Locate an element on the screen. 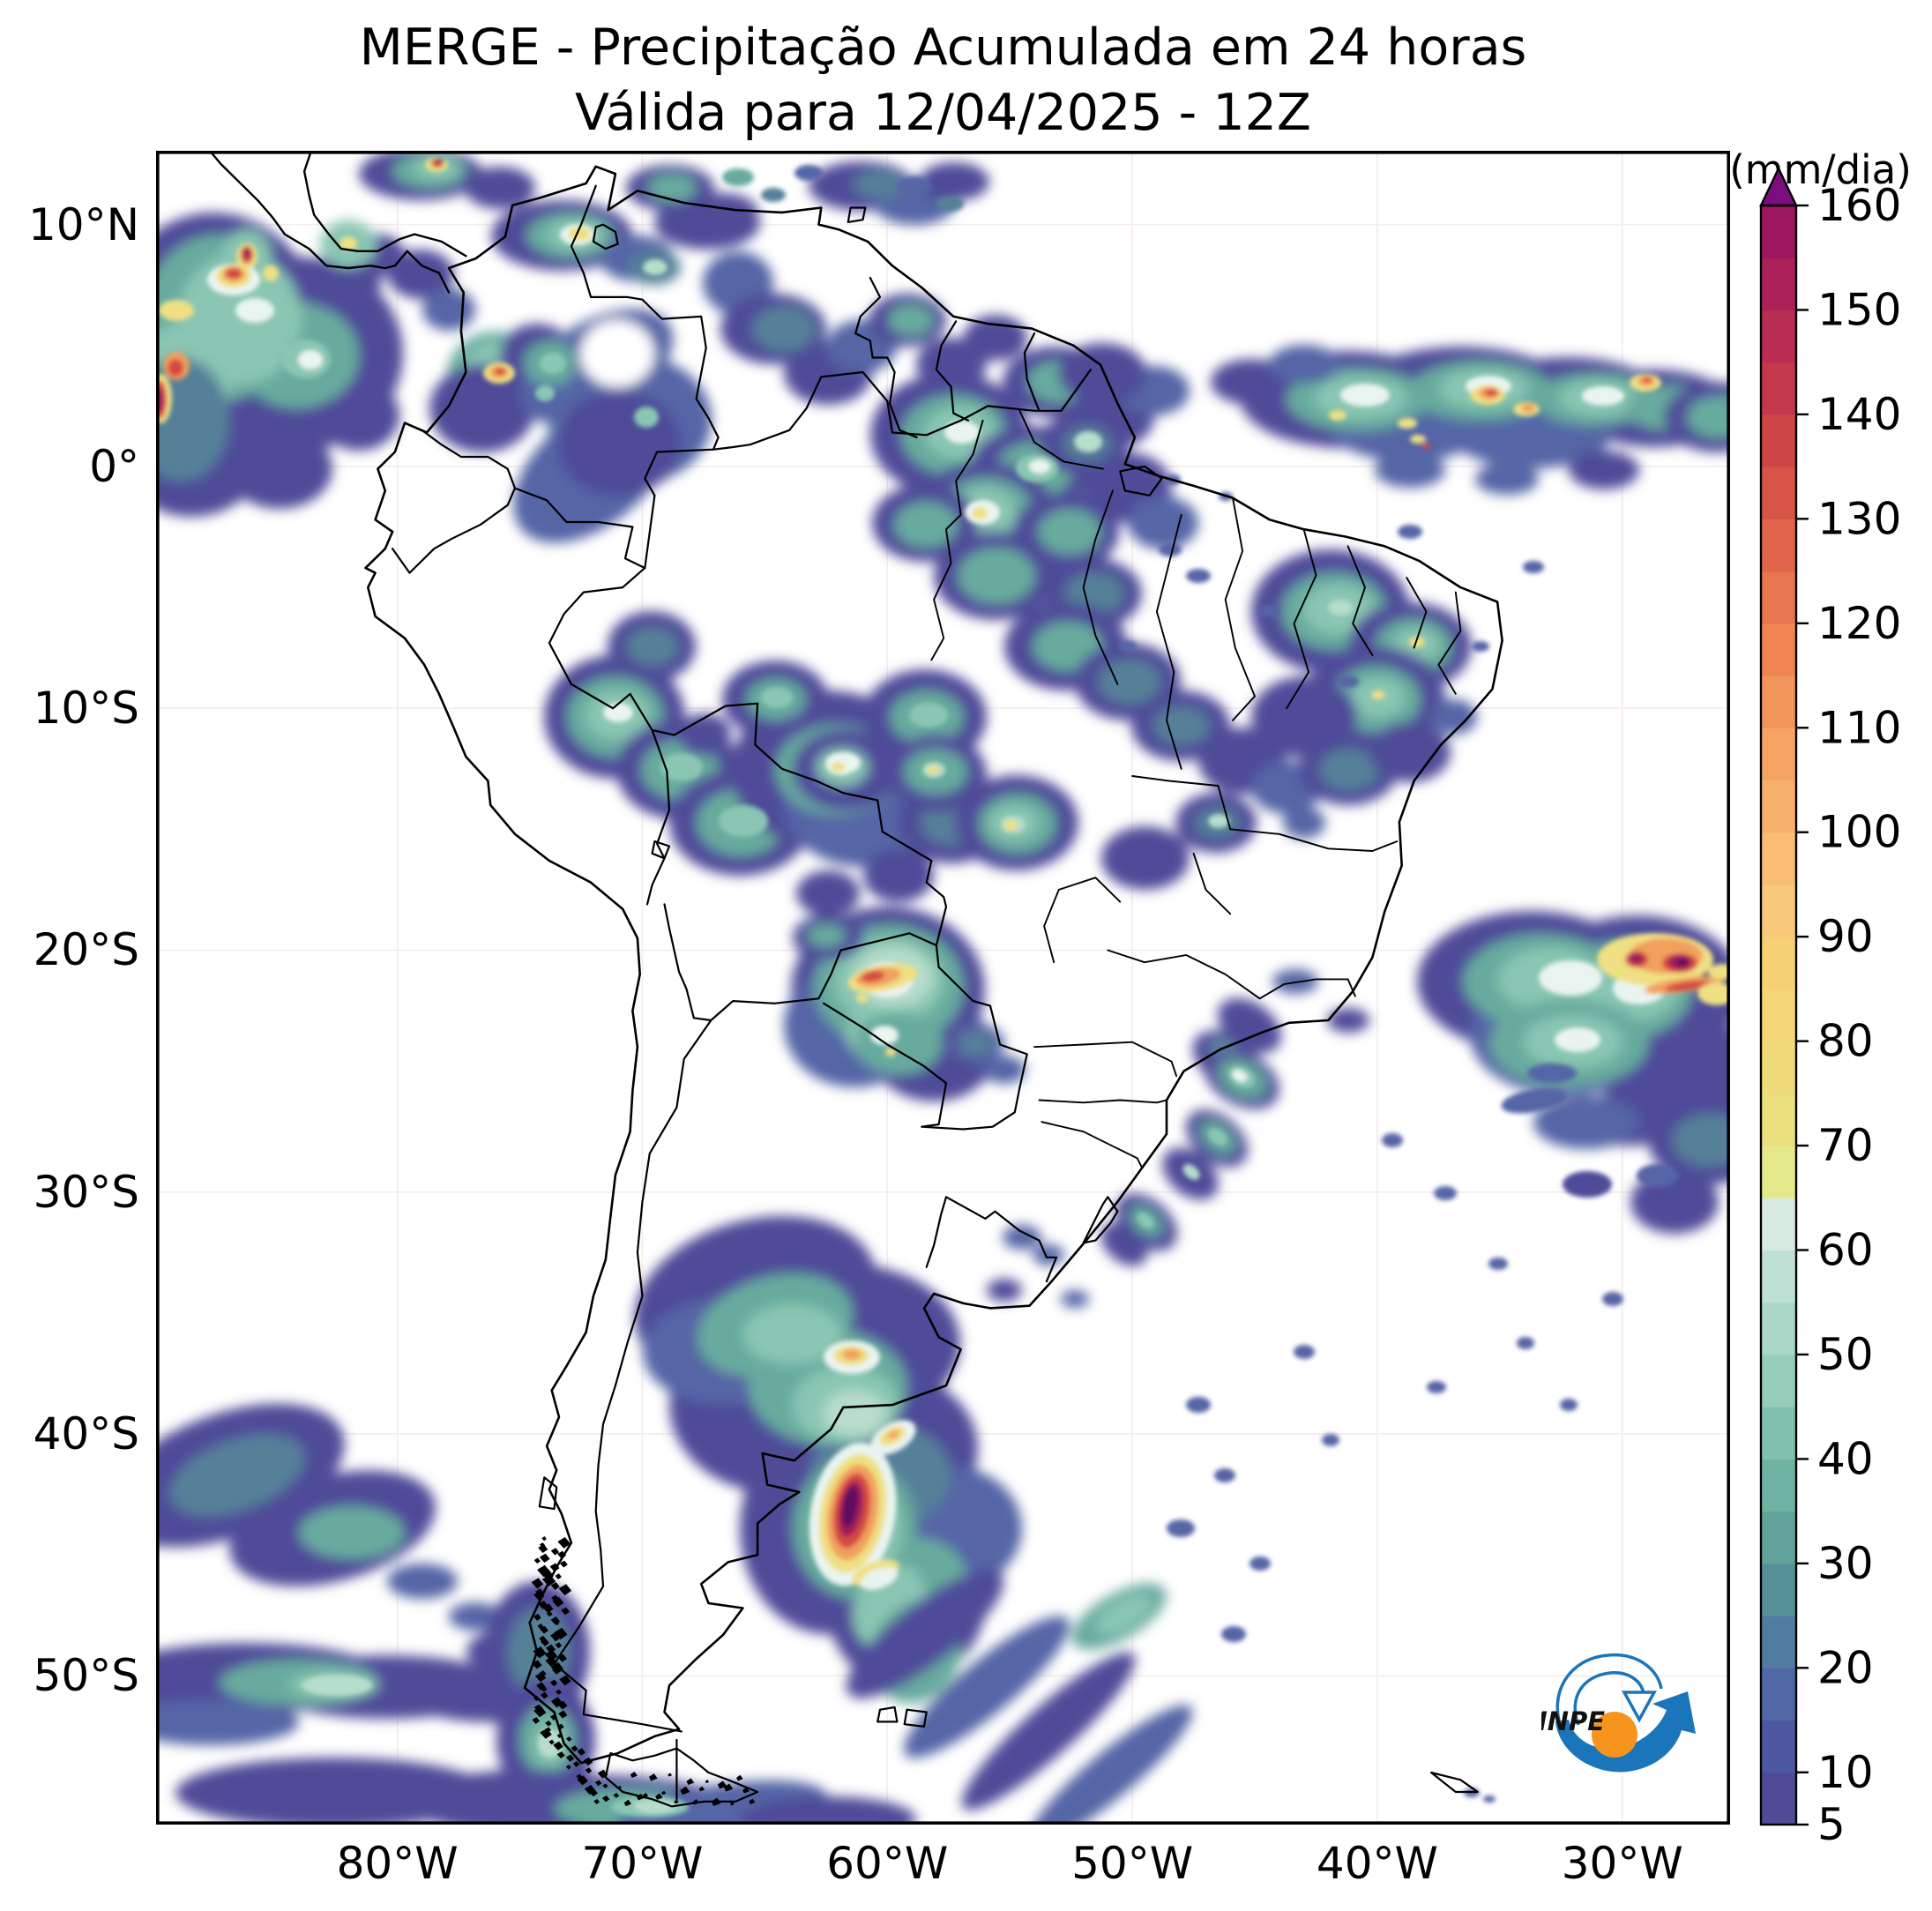 The image size is (1932, 1911). inpe-swirl-icon: INPE is located at coordinates (1618, 1713).